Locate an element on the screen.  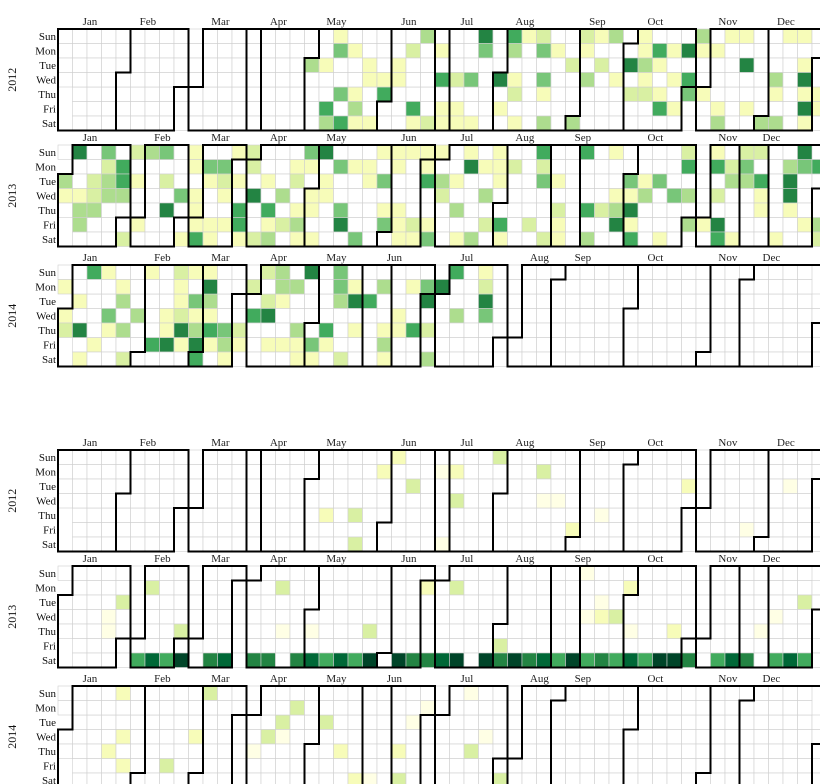
month-label: May is located at coordinates (336, 138).